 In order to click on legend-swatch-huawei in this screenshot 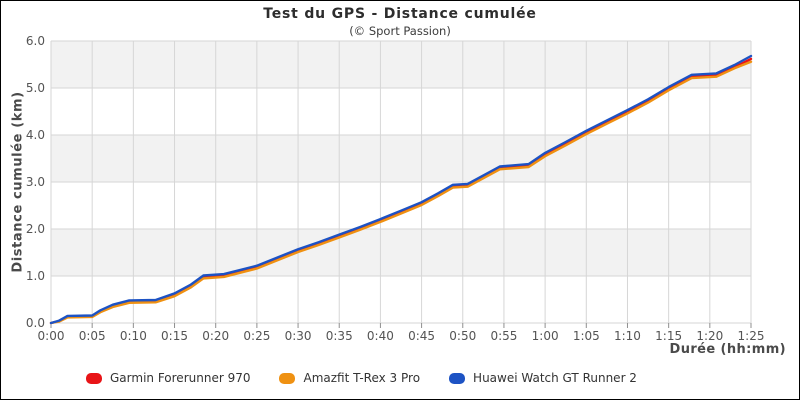, I will do `click(457, 378)`.